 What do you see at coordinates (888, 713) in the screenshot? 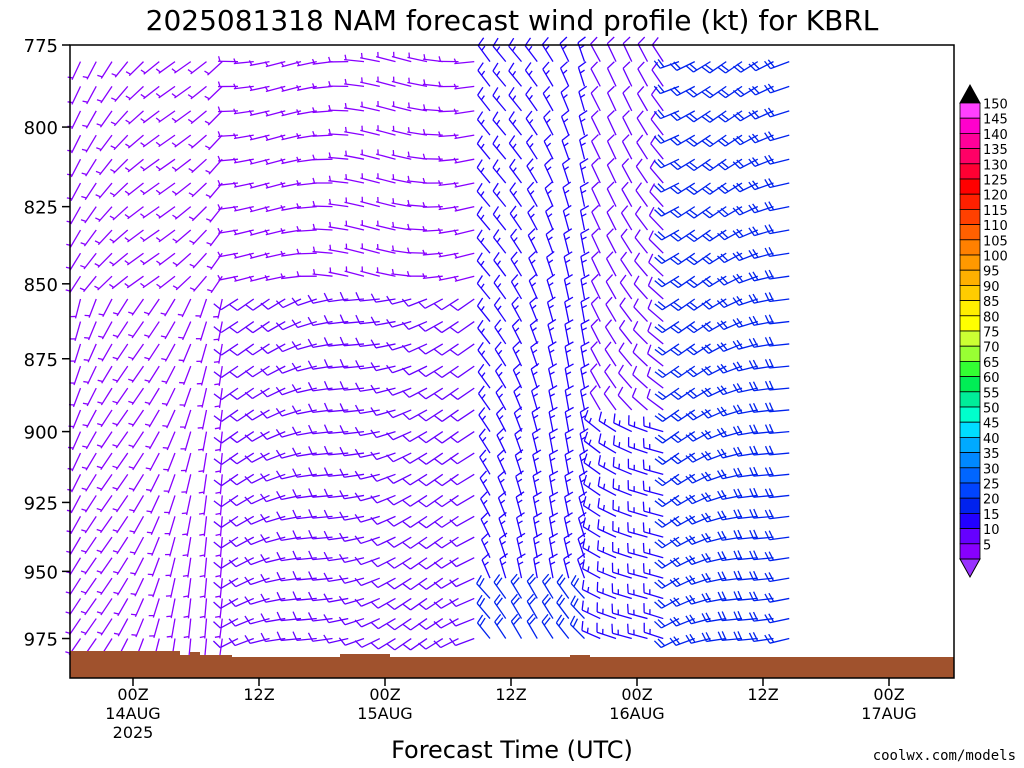
I see `x-tick-date: 17AUG` at bounding box center [888, 713].